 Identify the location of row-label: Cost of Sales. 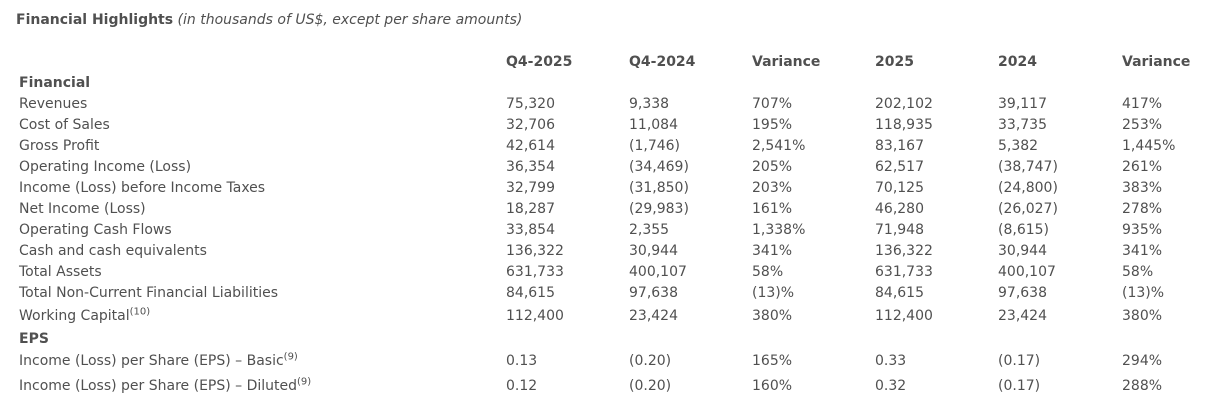
(64, 125).